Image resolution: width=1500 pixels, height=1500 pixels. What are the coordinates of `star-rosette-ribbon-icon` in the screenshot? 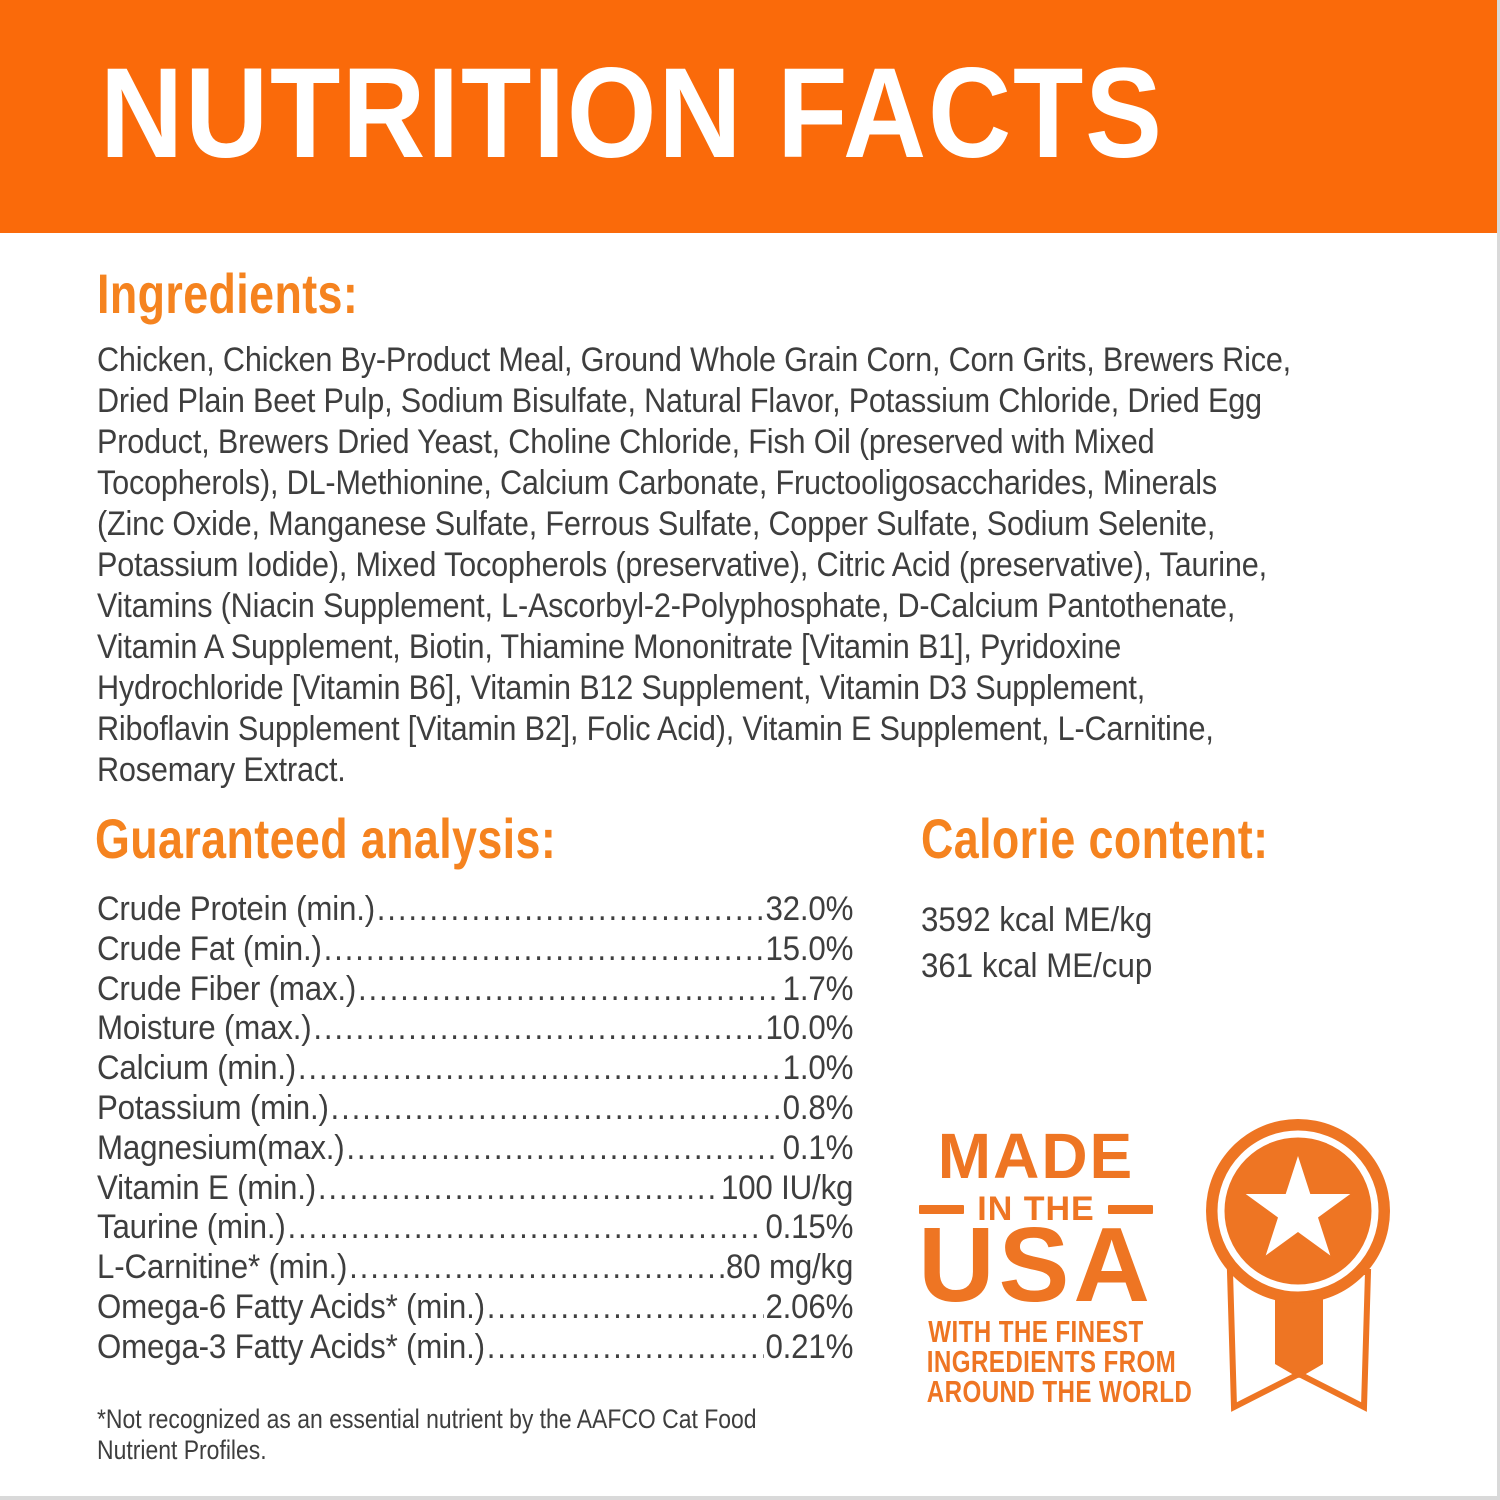 It's located at (1298, 1265).